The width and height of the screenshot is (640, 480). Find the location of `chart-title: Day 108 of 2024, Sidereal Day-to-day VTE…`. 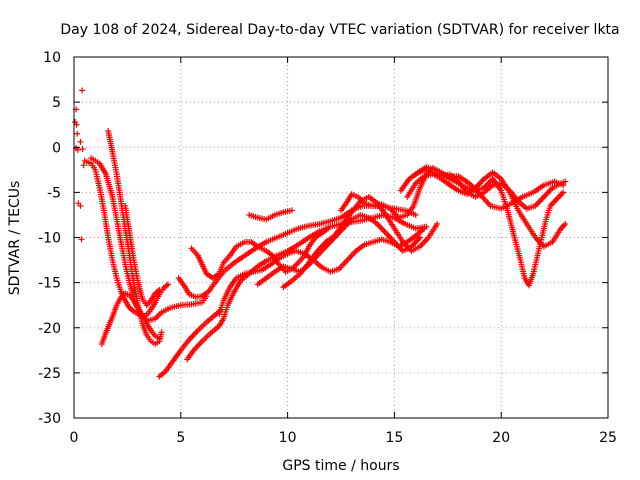

chart-title: Day 108 of 2024, Sidereal Day-to-day VTE… is located at coordinates (339, 30).